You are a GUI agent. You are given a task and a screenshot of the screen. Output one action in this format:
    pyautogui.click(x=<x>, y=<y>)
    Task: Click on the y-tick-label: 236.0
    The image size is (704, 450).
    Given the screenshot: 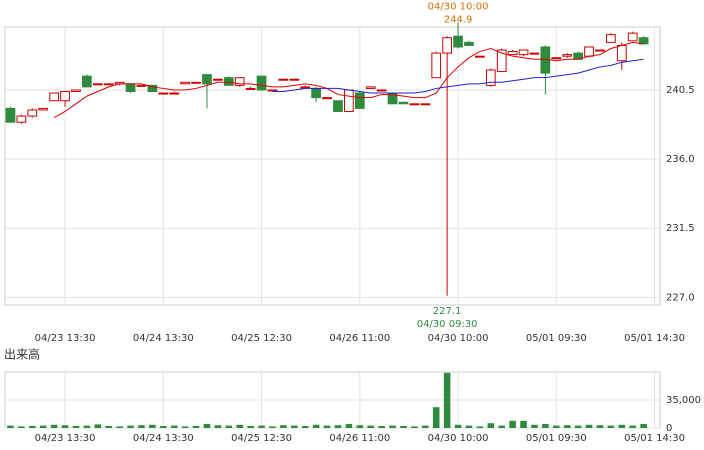 What is the action you would take?
    pyautogui.click(x=680, y=159)
    